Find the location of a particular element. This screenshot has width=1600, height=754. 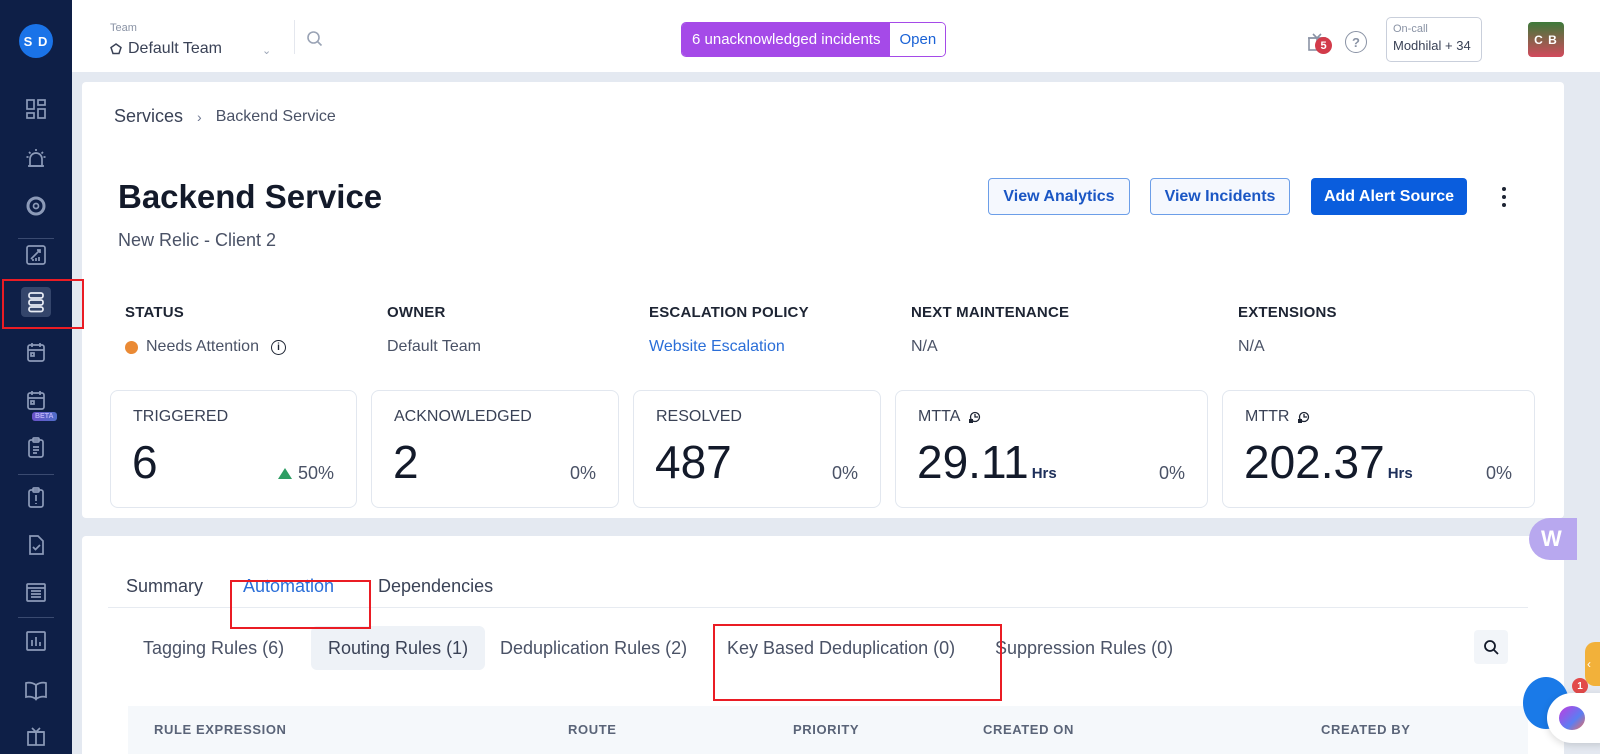

help-icon: ? is located at coordinates (1356, 42).